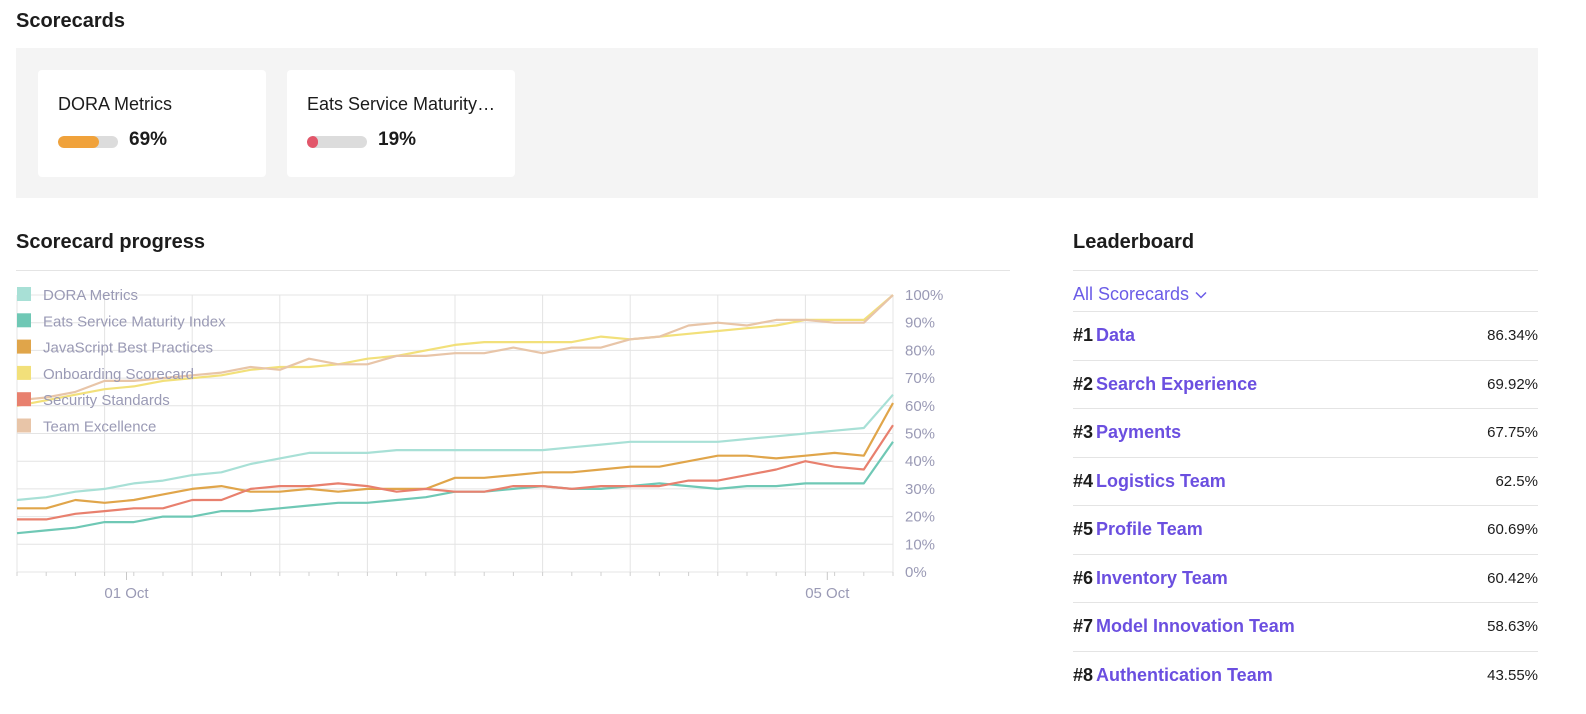 This screenshot has width=1586, height=714. Describe the element at coordinates (1184, 674) in the screenshot. I see `leaderboard-team-link: Authentication Team` at that location.